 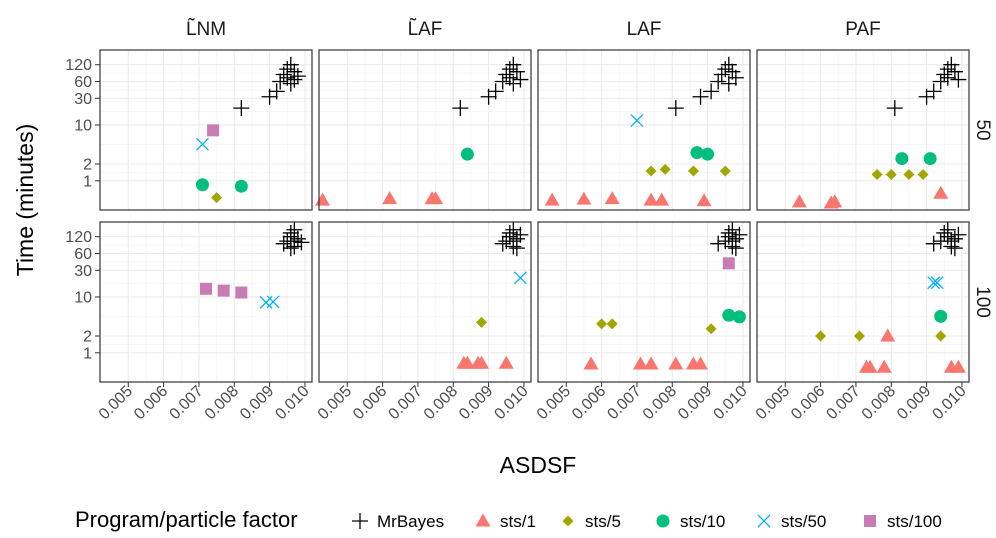 What do you see at coordinates (360, 521) in the screenshot?
I see `legend-key-MrBayes` at bounding box center [360, 521].